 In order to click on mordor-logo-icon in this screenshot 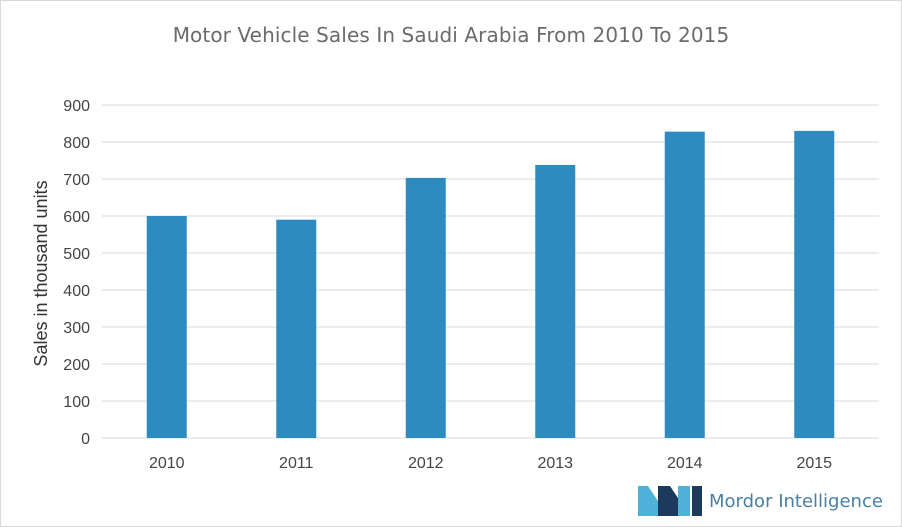, I will do `click(670, 501)`.